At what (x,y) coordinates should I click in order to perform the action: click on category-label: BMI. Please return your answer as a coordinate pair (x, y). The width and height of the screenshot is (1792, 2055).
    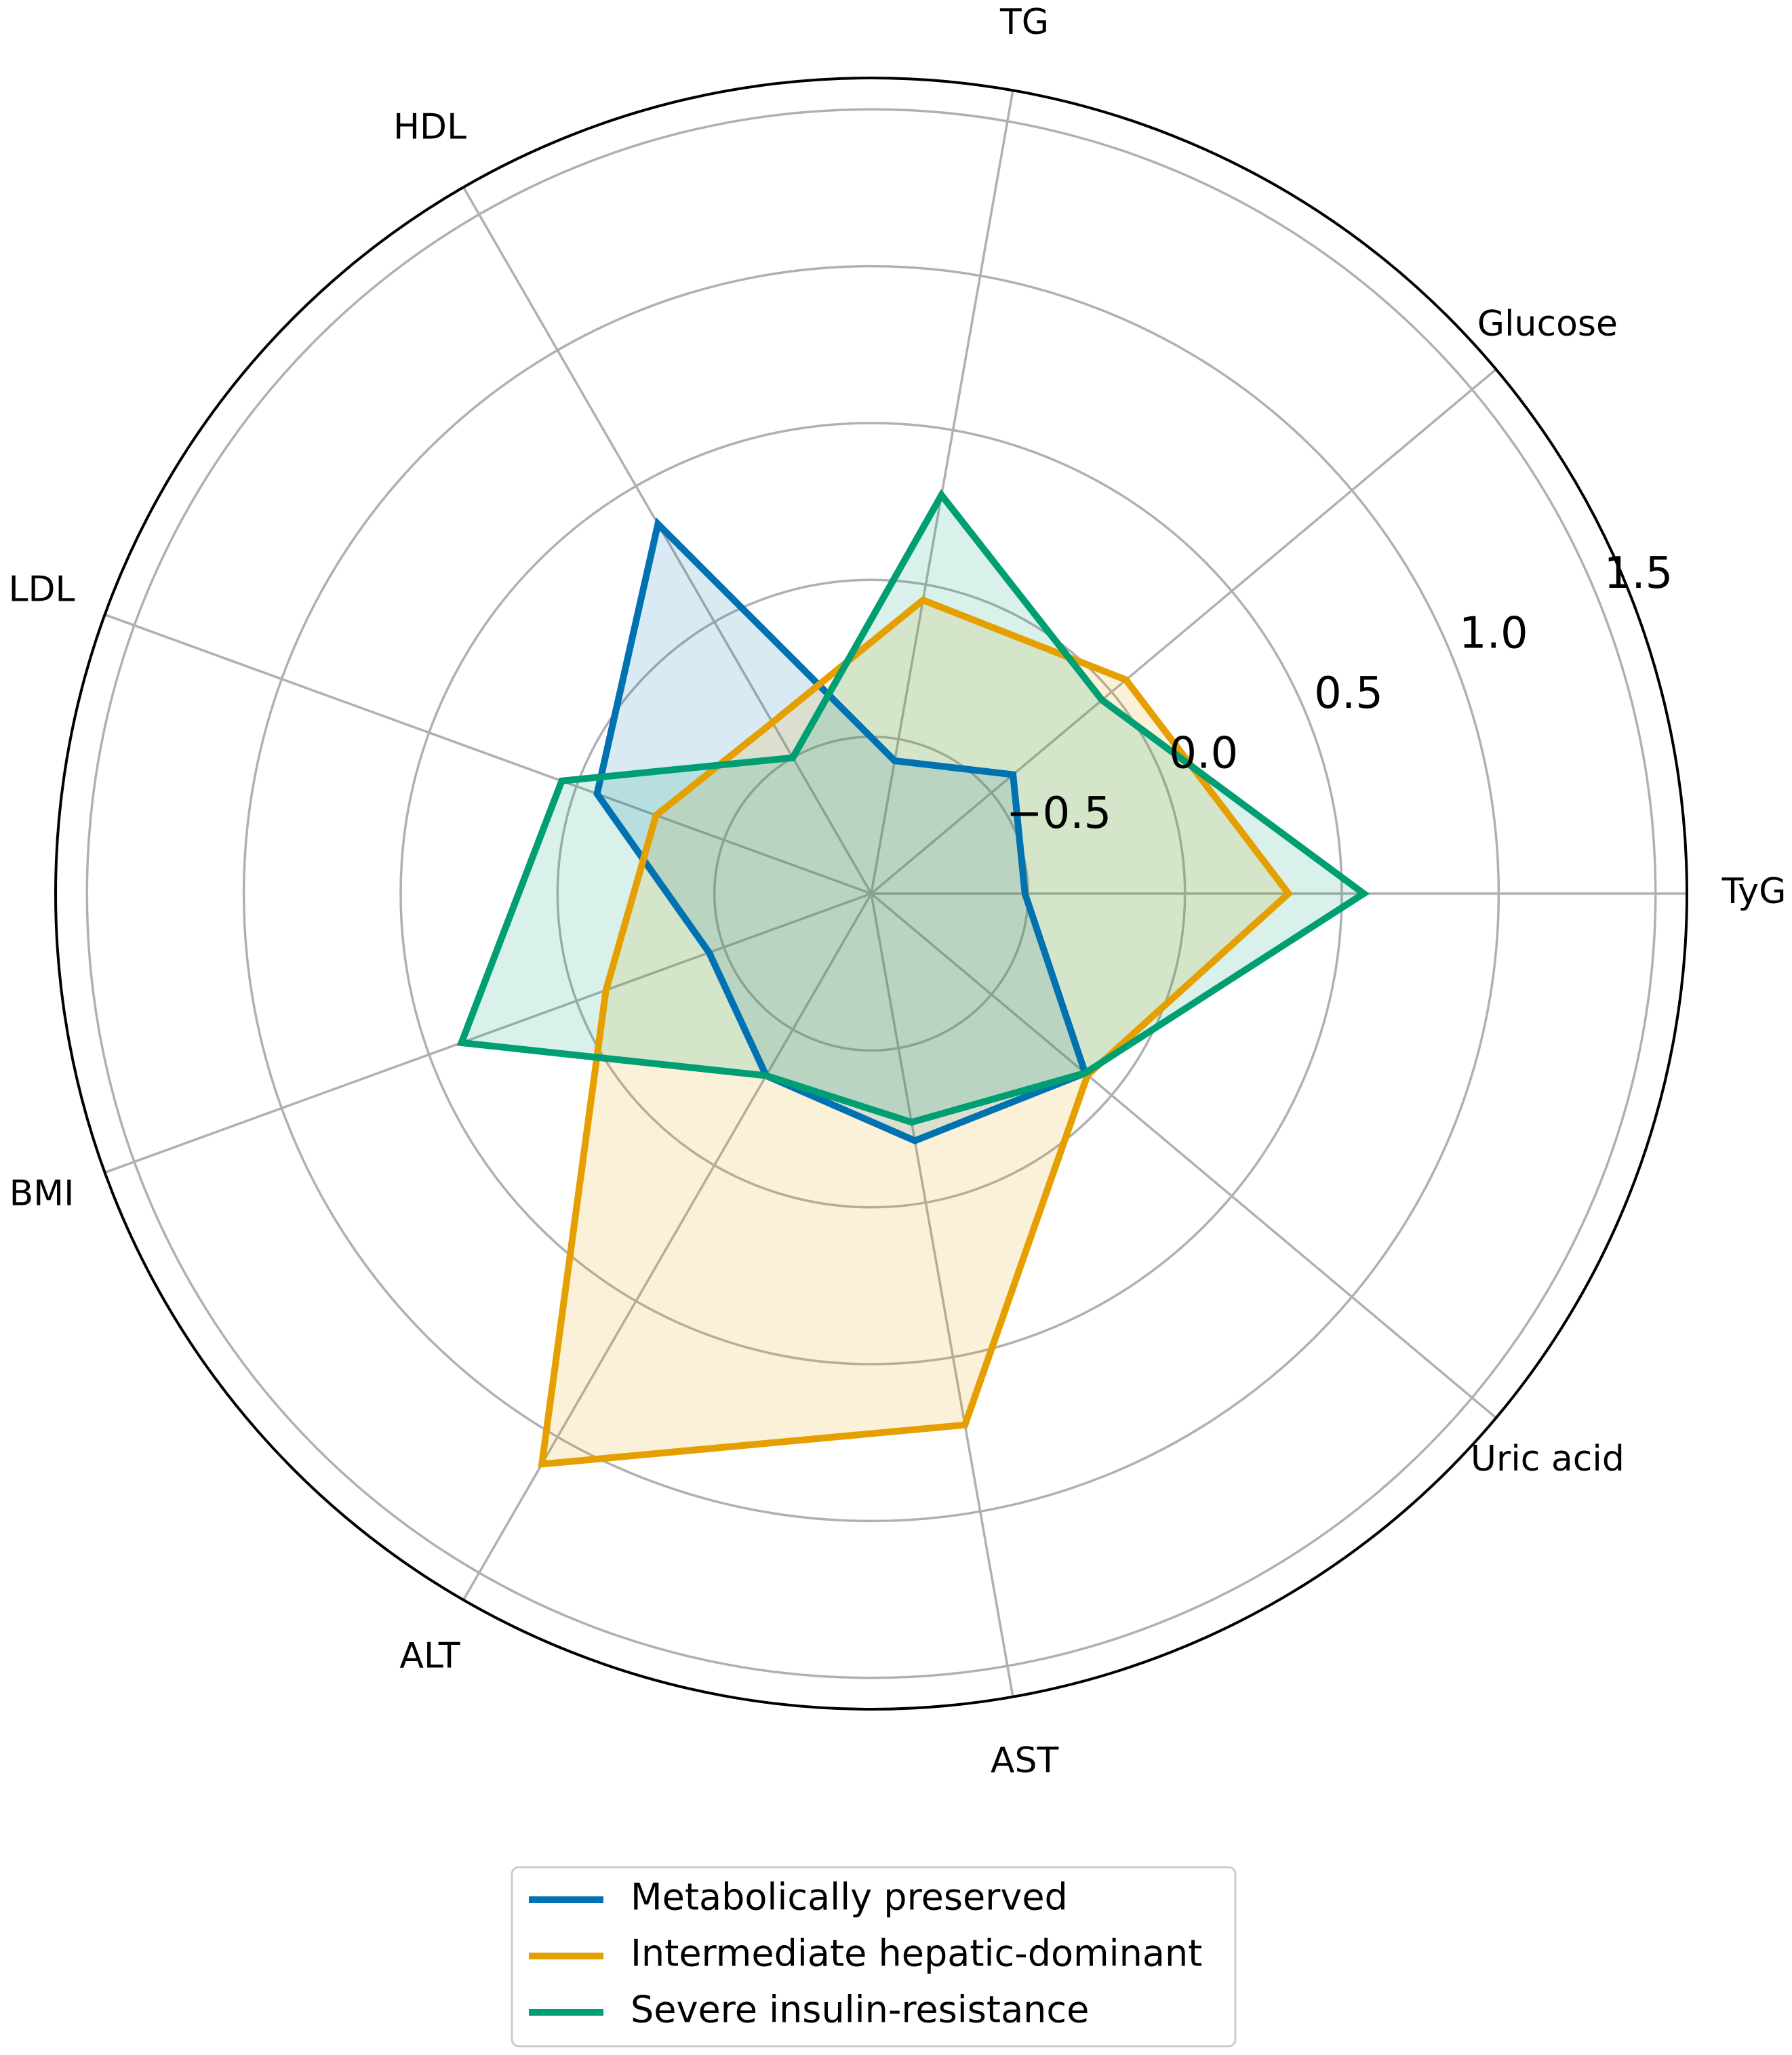
    Looking at the image, I should click on (42, 1193).